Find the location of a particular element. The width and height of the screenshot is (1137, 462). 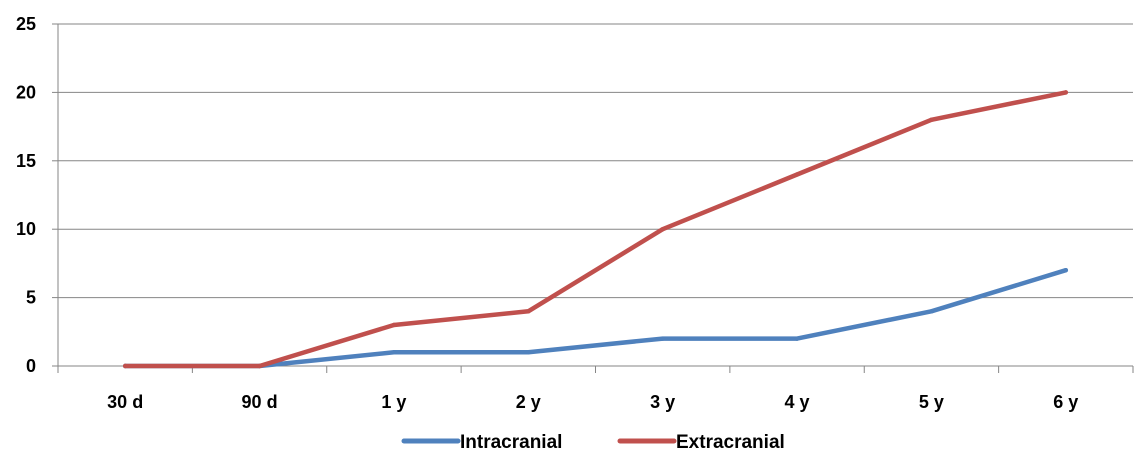

y-tick-label: 5 is located at coordinates (31, 298).